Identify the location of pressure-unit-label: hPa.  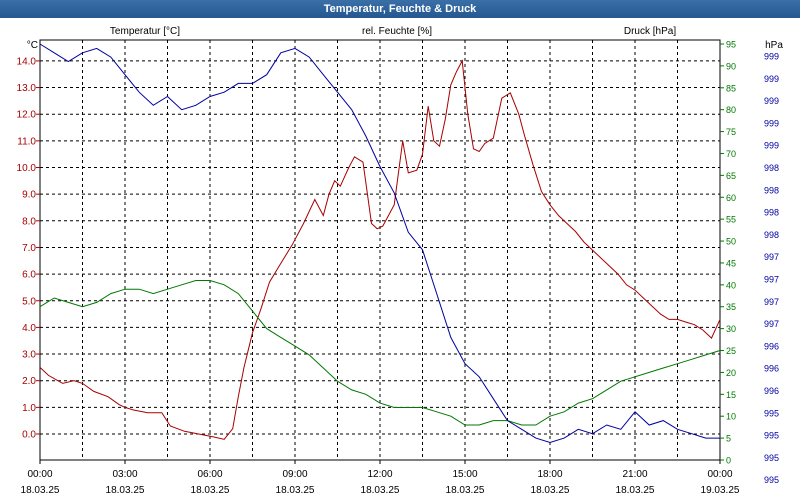
(774, 45).